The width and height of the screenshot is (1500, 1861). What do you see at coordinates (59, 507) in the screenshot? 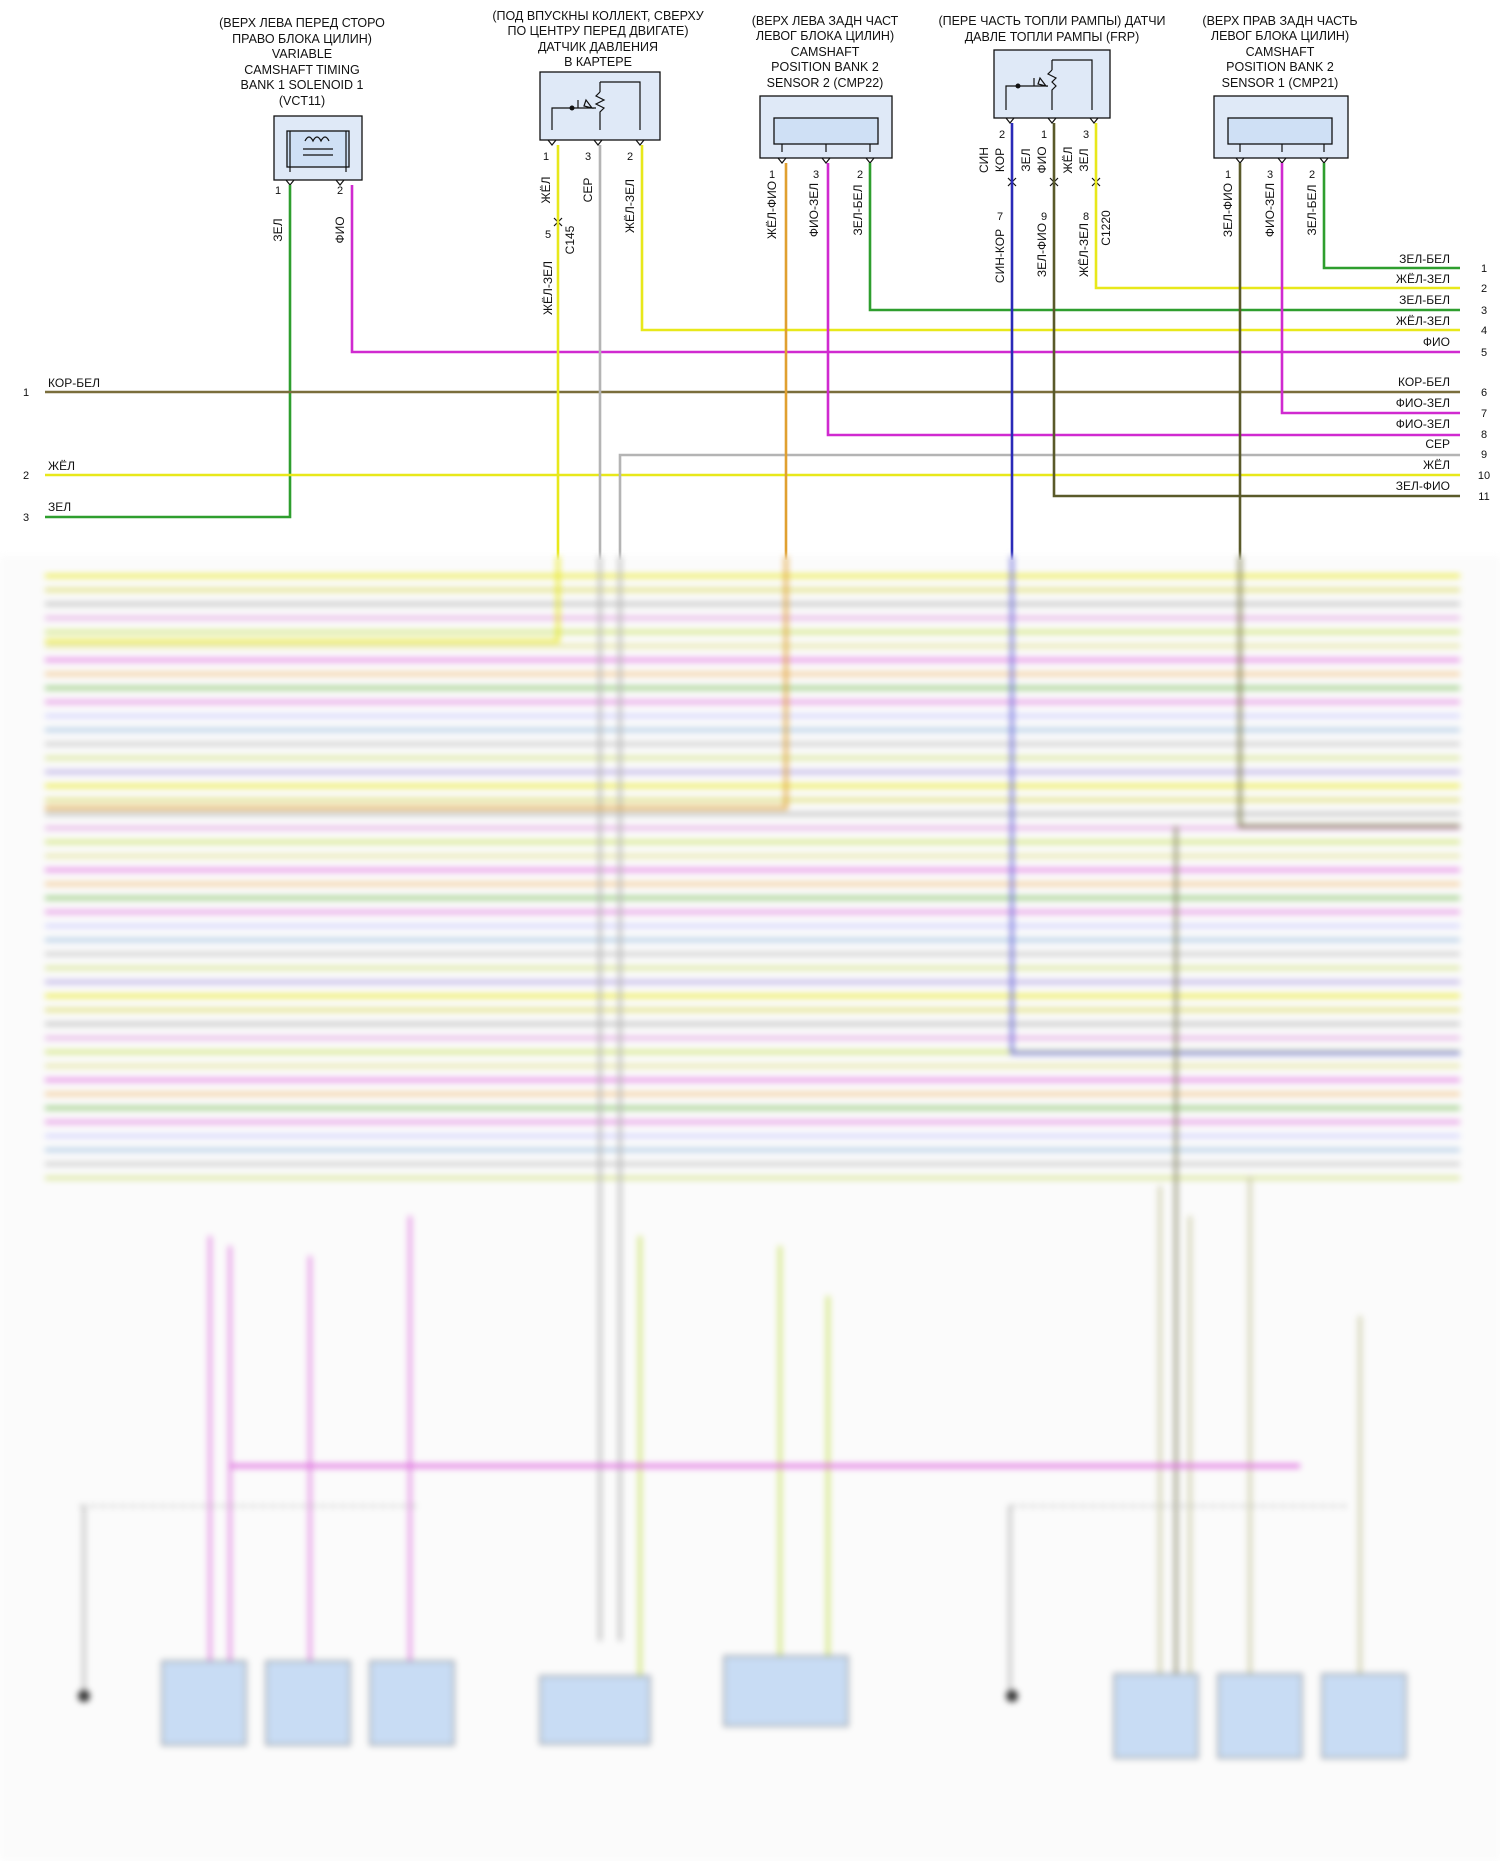
I see `left-terminal-label: ЗЕЛ` at bounding box center [59, 507].